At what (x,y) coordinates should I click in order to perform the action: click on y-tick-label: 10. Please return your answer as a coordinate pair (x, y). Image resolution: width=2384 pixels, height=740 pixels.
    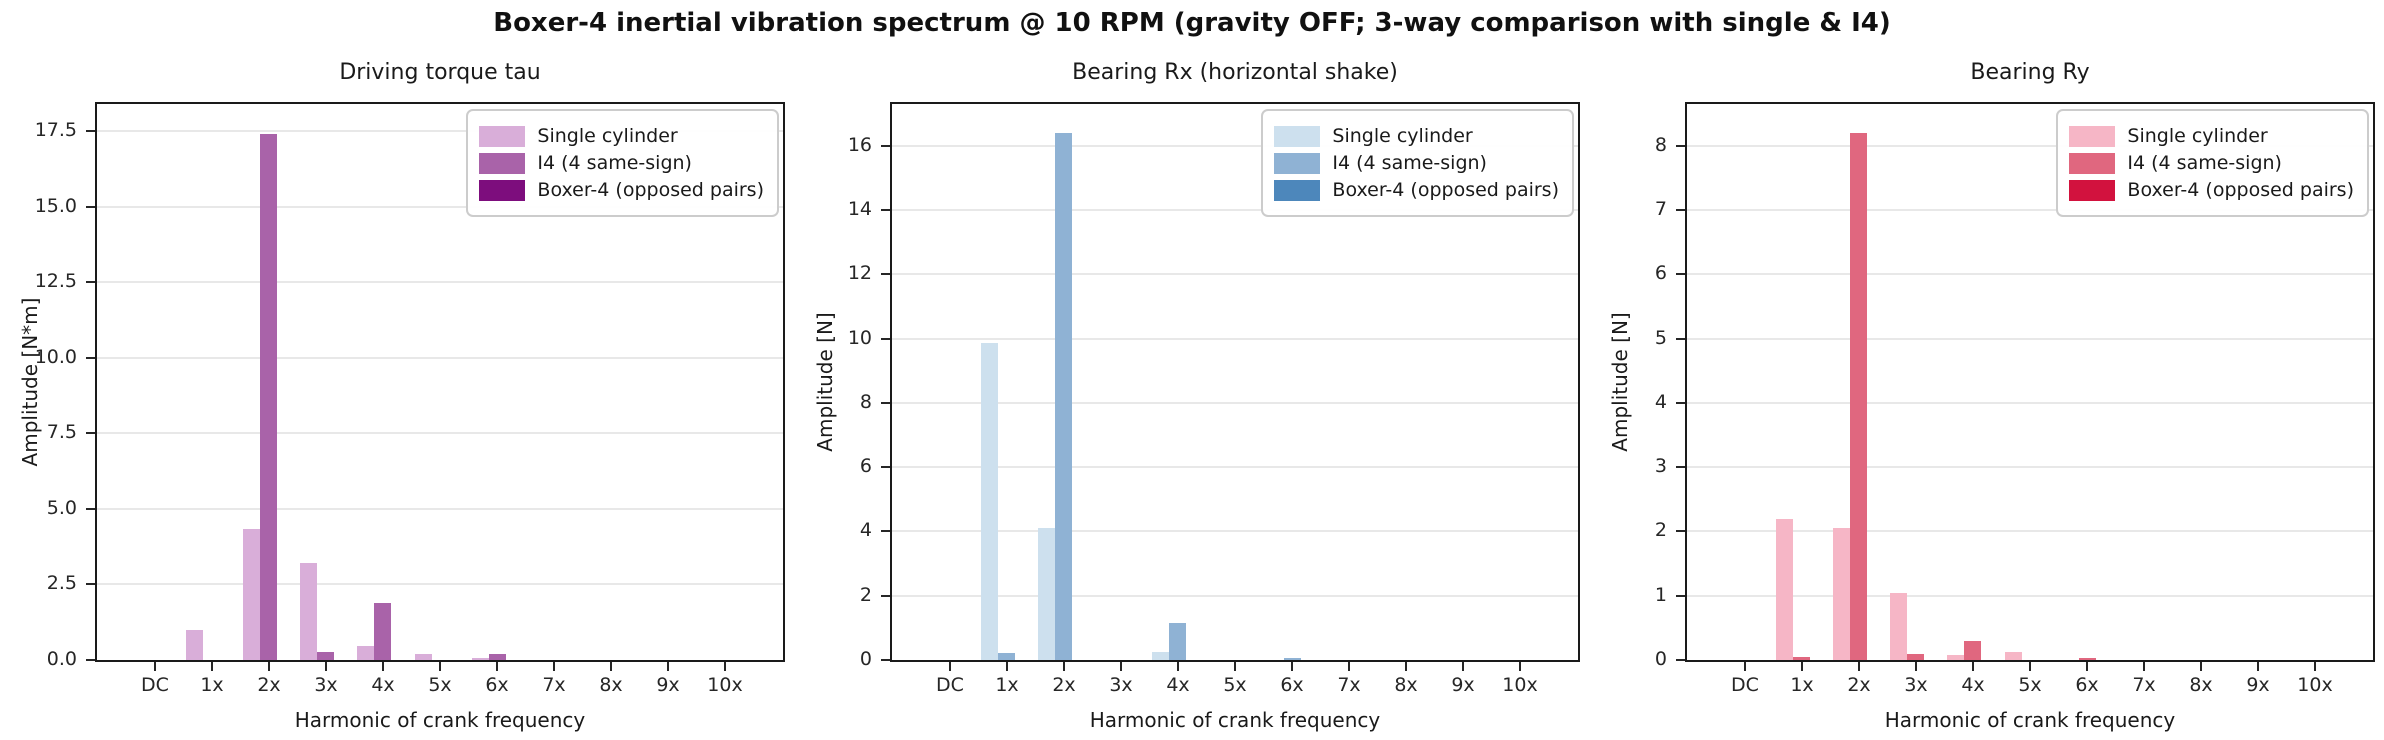
    Looking at the image, I should click on (859, 338).